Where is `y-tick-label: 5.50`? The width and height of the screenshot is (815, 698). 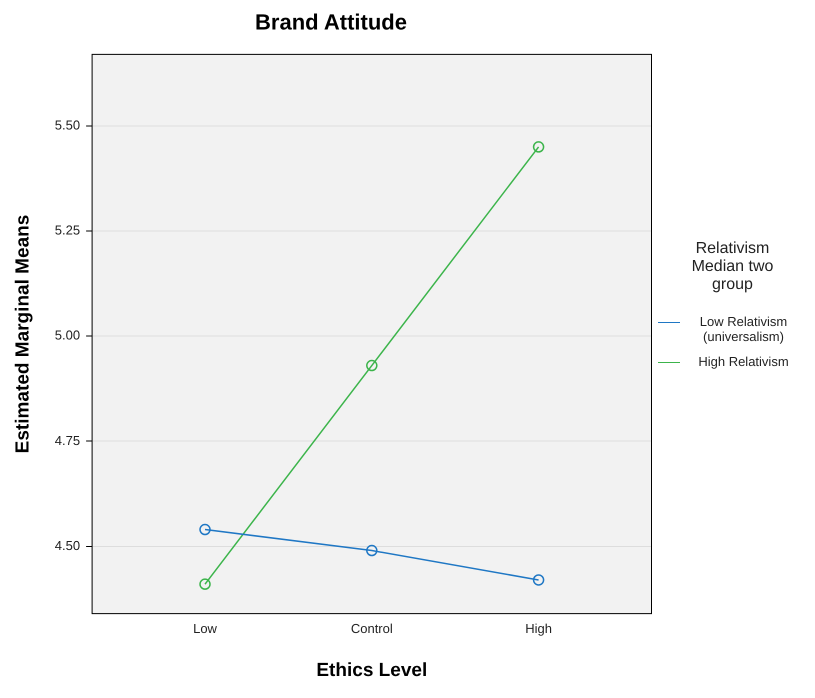 y-tick-label: 5.50 is located at coordinates (67, 124).